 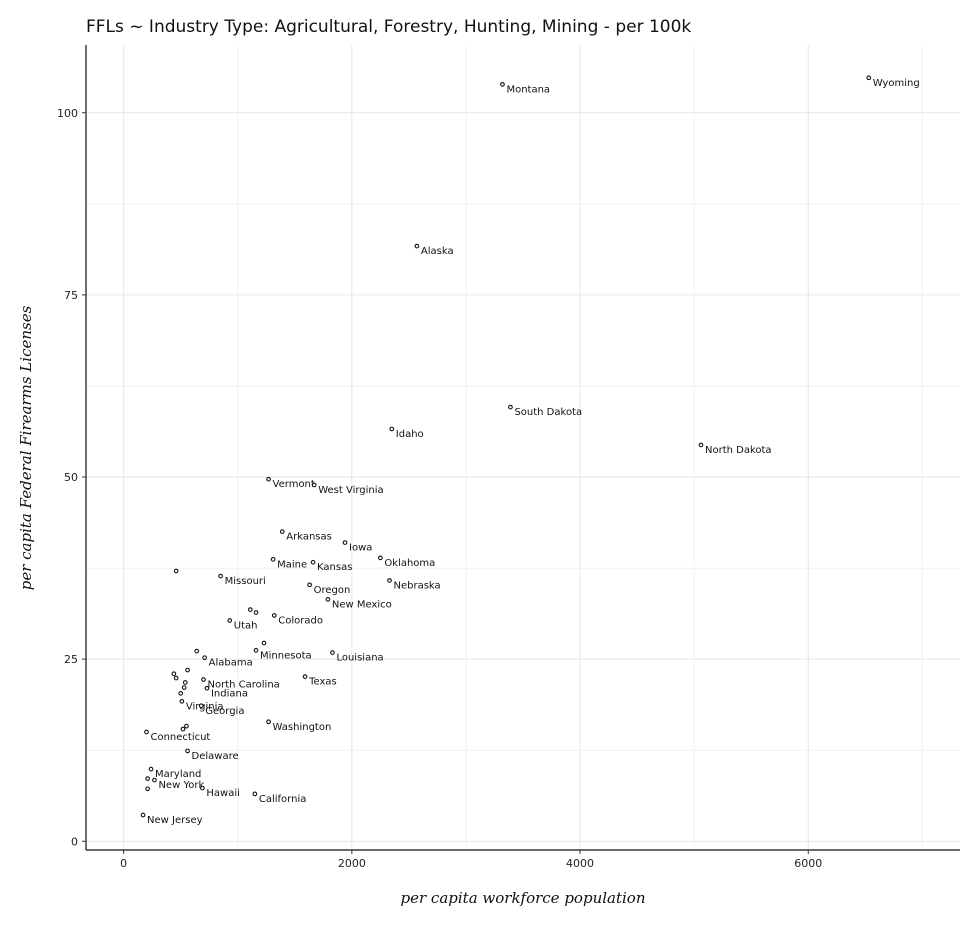 What do you see at coordinates (286, 655) in the screenshot?
I see `point-label: Minnesota` at bounding box center [286, 655].